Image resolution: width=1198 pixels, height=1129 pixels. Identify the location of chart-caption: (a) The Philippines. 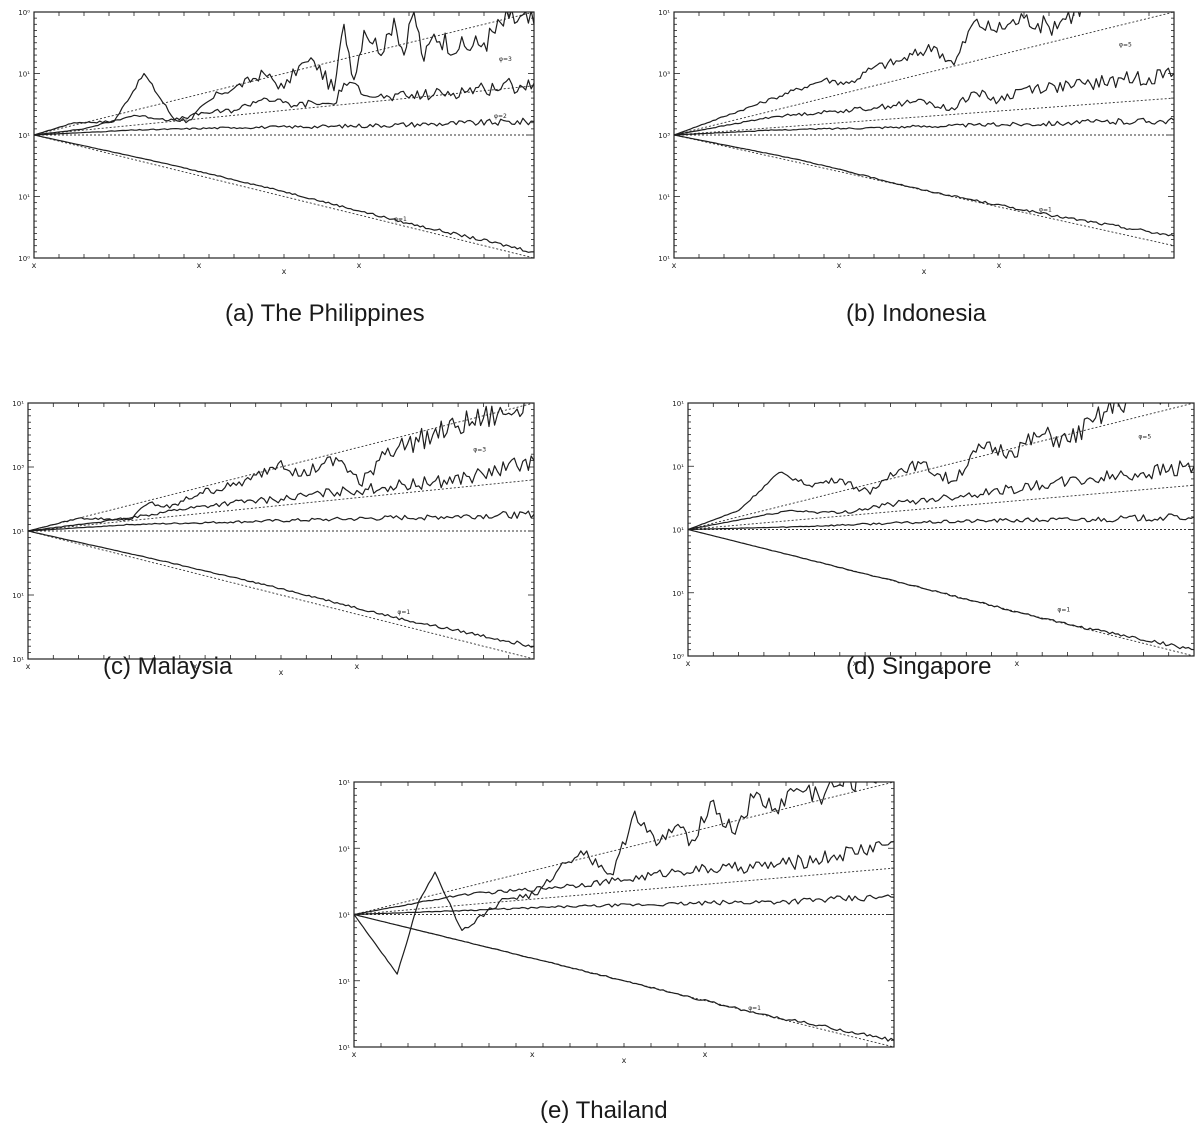
(325, 313).